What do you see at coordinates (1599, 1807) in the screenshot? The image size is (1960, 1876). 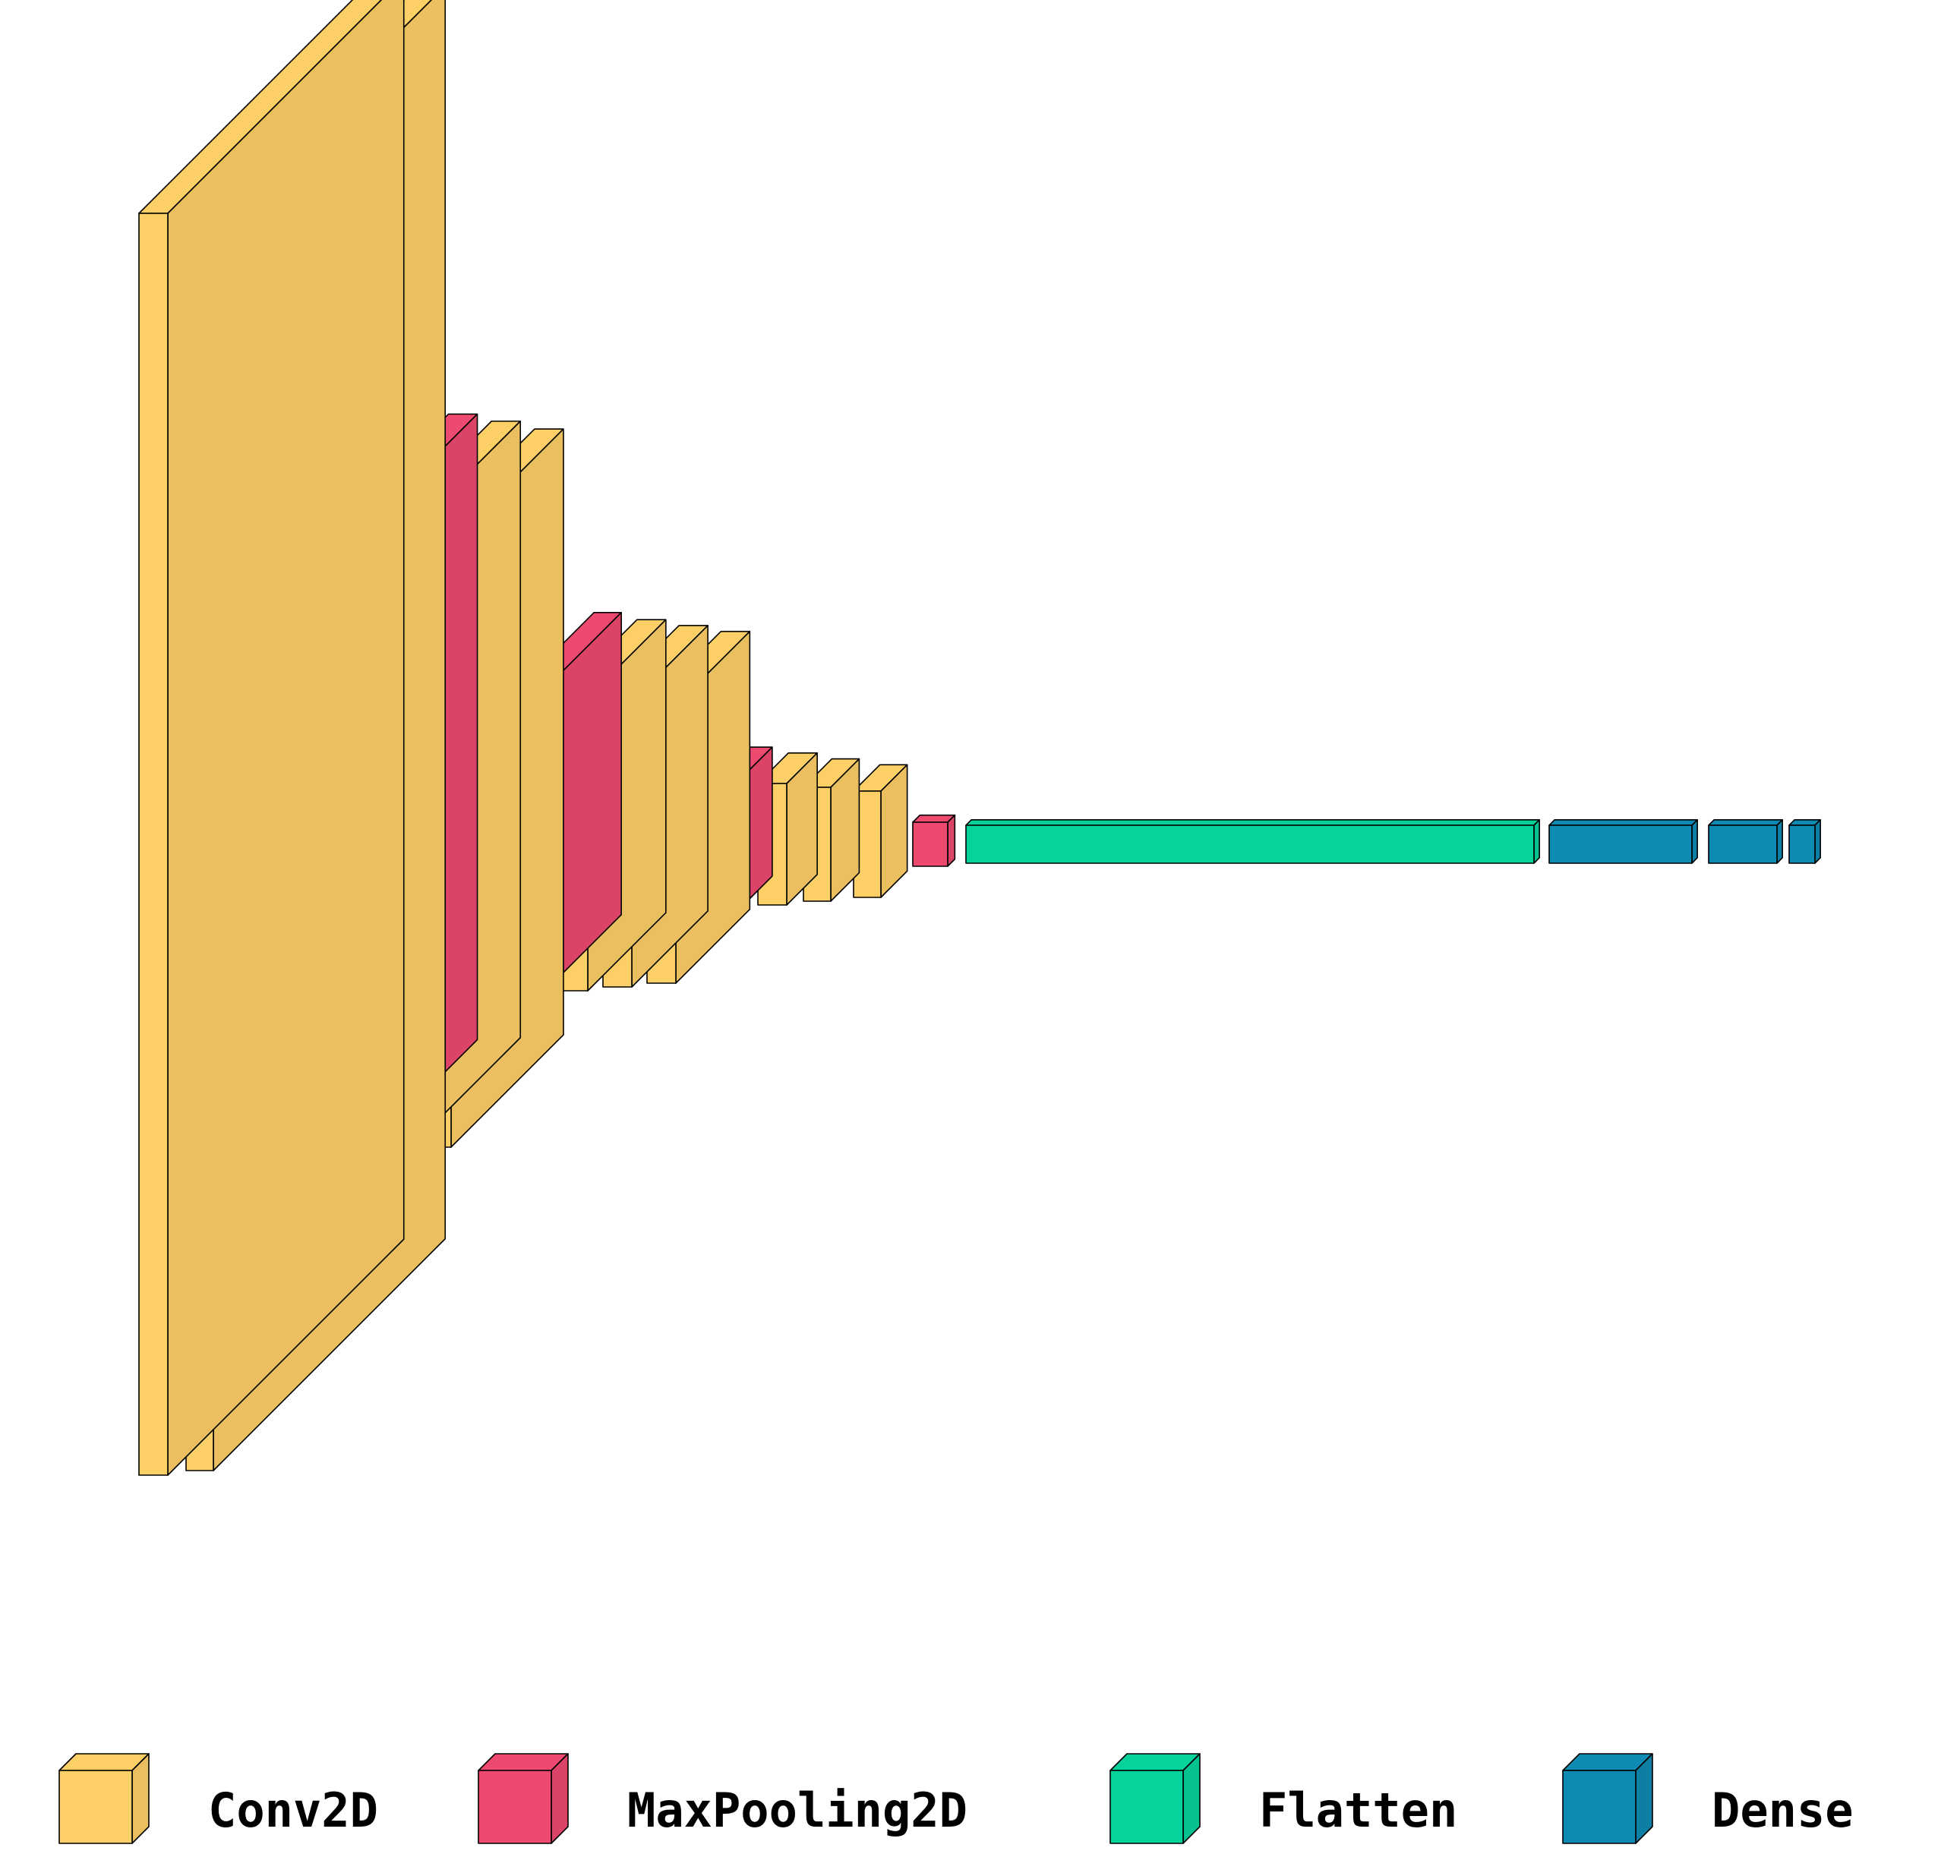 I see `legend-dense-icon-front-face` at bounding box center [1599, 1807].